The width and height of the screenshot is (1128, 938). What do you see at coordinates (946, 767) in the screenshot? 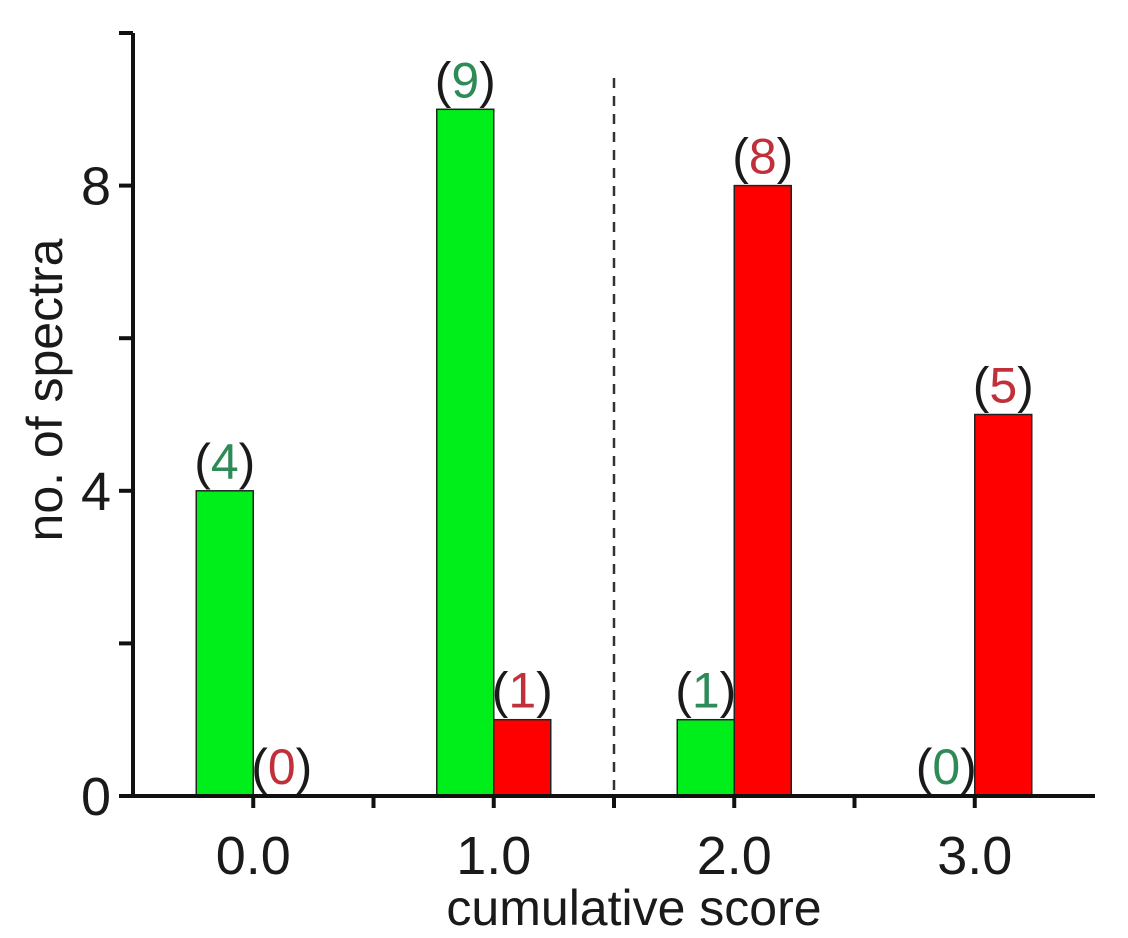
I see `data-label-series1-3.0: (0)` at bounding box center [946, 767].